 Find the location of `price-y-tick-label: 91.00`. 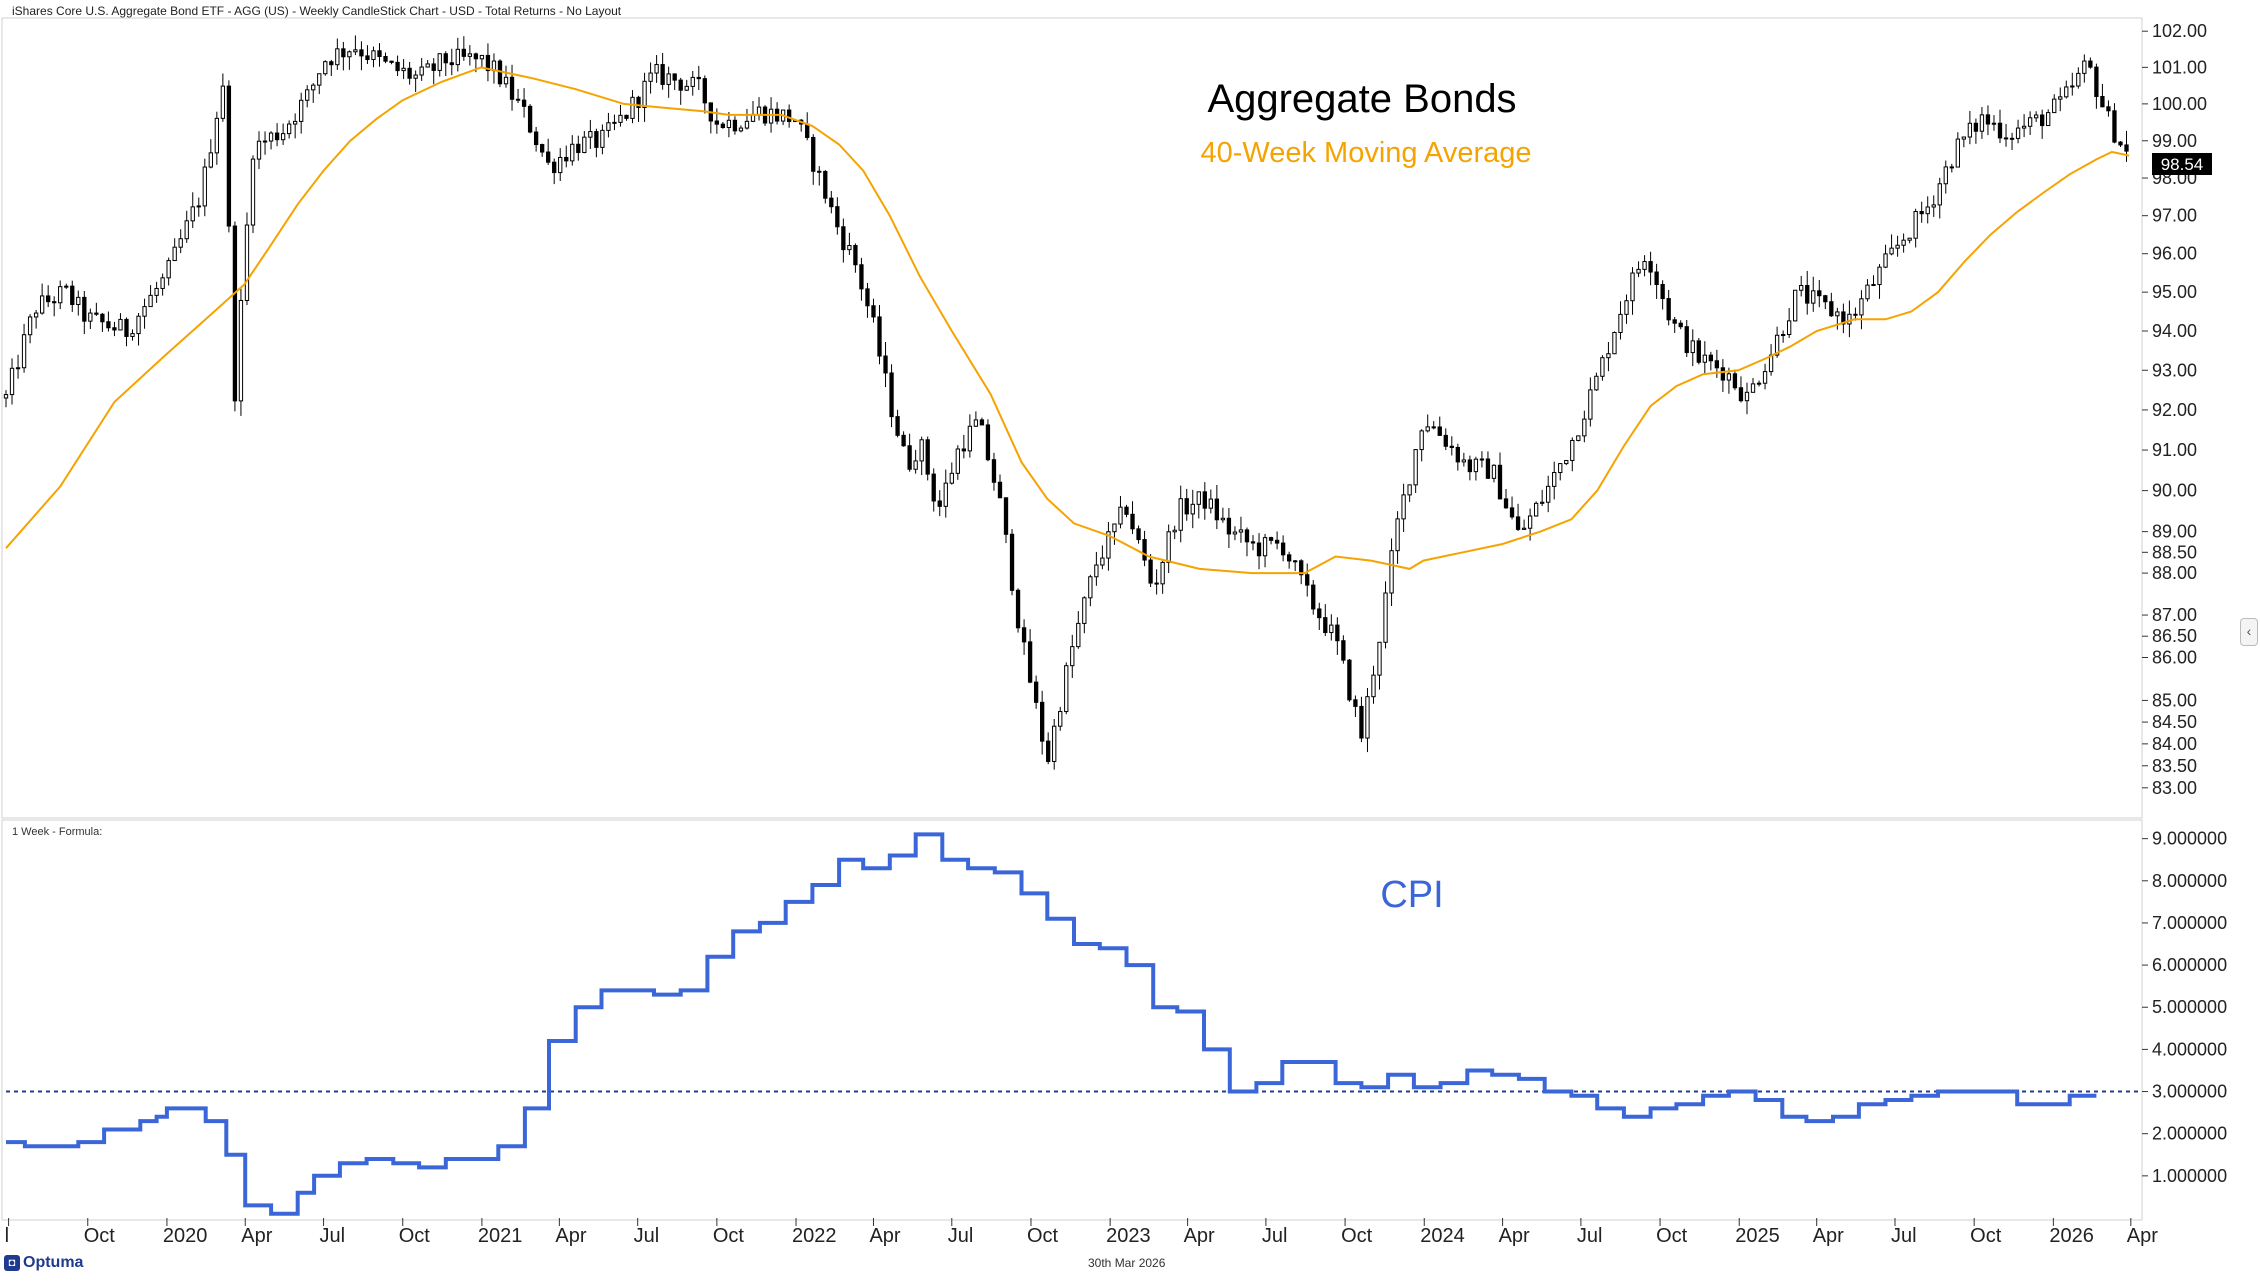

price-y-tick-label: 91.00 is located at coordinates (2174, 450).